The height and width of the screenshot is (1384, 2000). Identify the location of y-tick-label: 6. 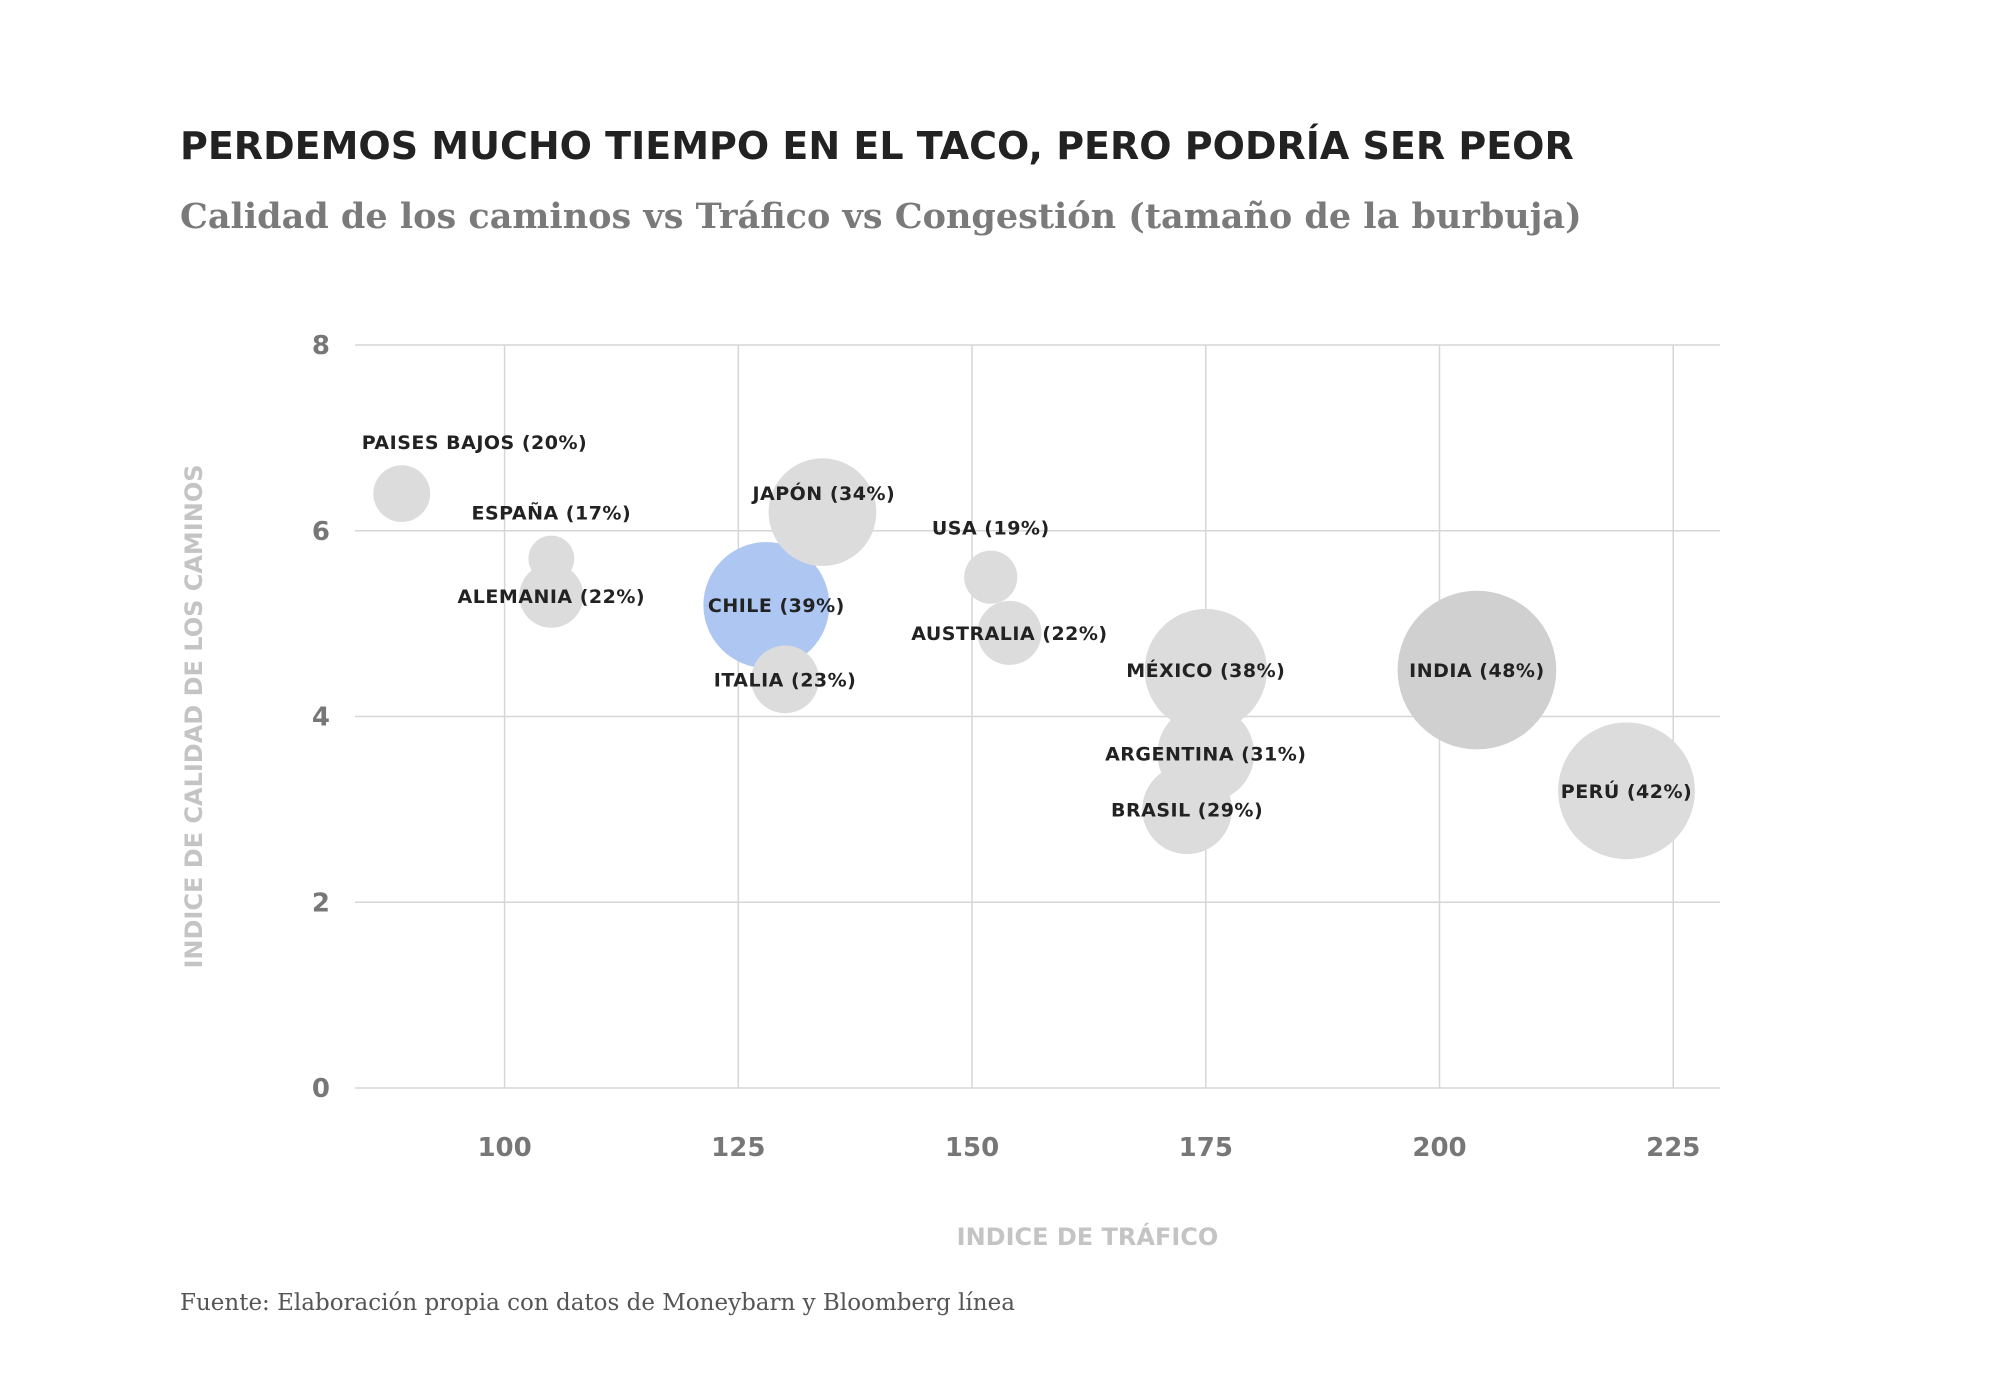
(321, 532).